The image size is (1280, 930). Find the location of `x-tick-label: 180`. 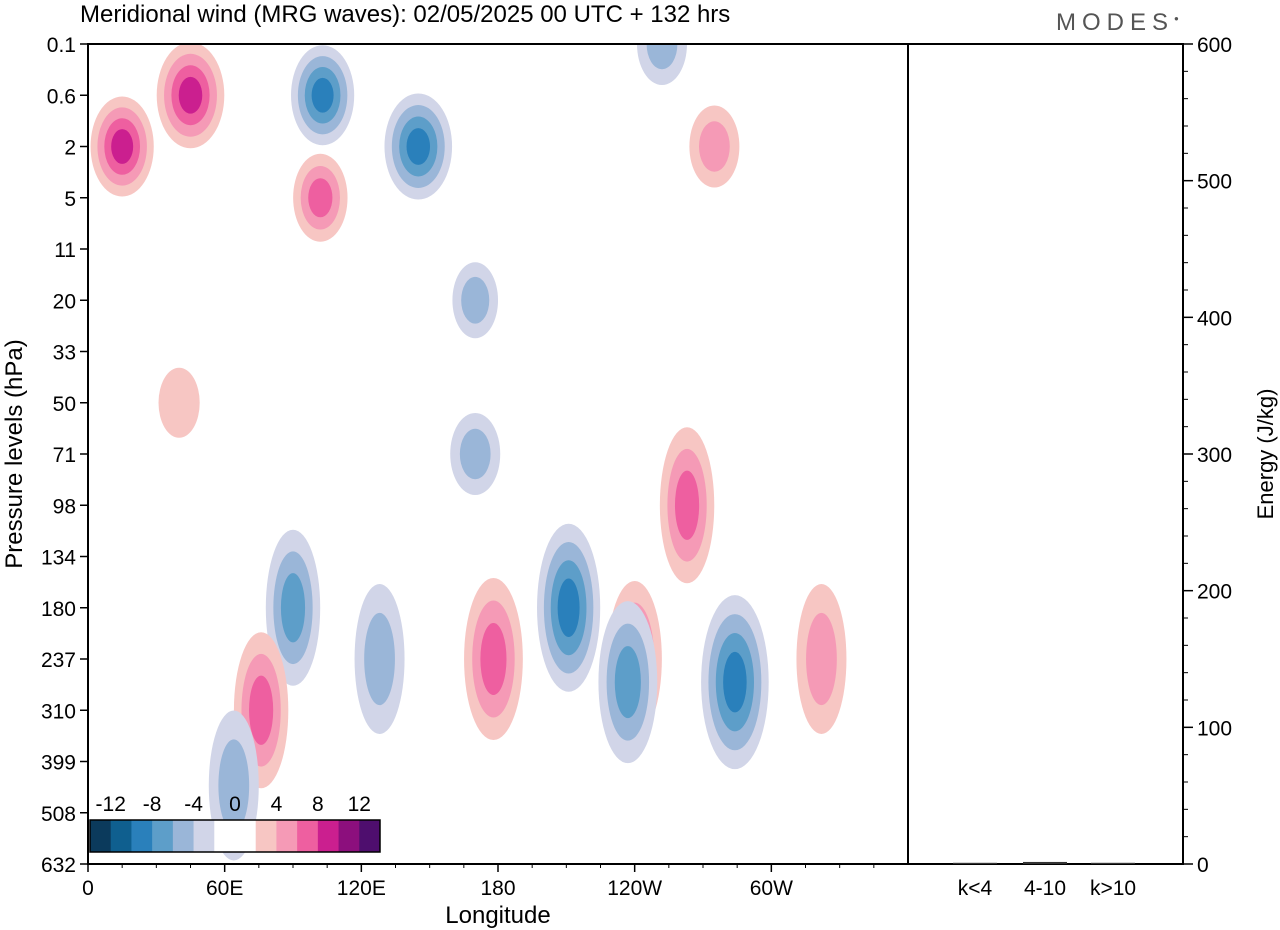

x-tick-label: 180 is located at coordinates (497, 888).